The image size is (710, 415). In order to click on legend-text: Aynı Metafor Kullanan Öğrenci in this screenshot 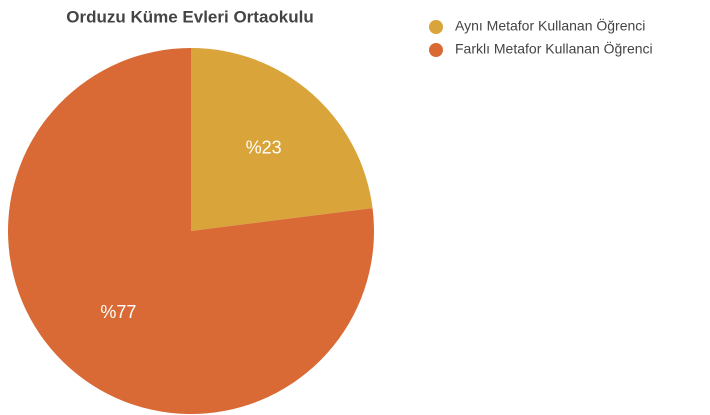, I will do `click(550, 25)`.